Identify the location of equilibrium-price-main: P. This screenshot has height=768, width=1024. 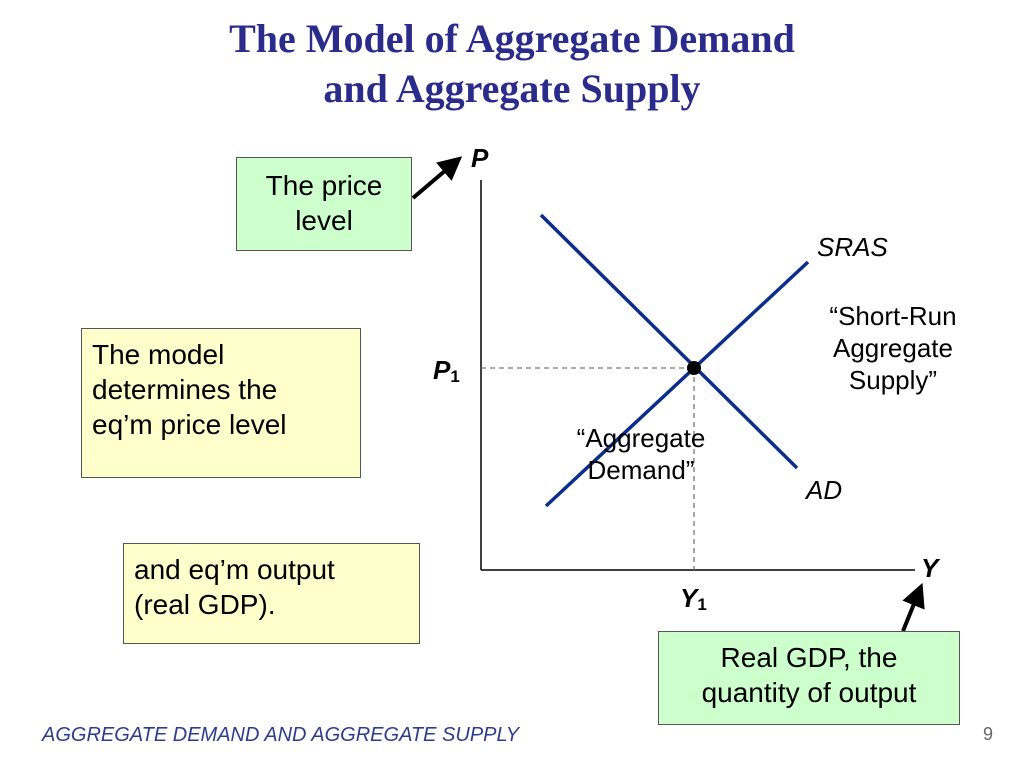
(442, 370).